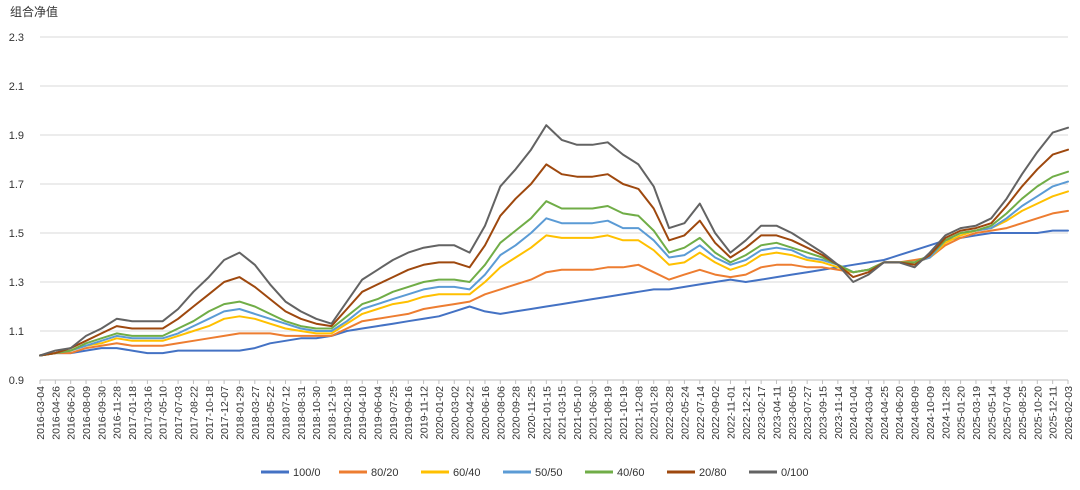 The height and width of the screenshot is (490, 1080). Describe the element at coordinates (639, 413) in the screenshot. I see `x-tick-label: 2021-12-08` at that location.